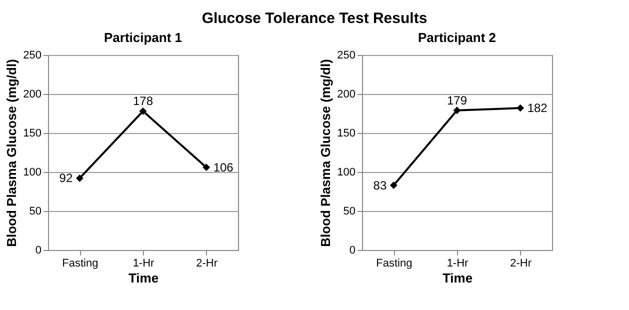  I want to click on data-label: 92, so click(66, 178).